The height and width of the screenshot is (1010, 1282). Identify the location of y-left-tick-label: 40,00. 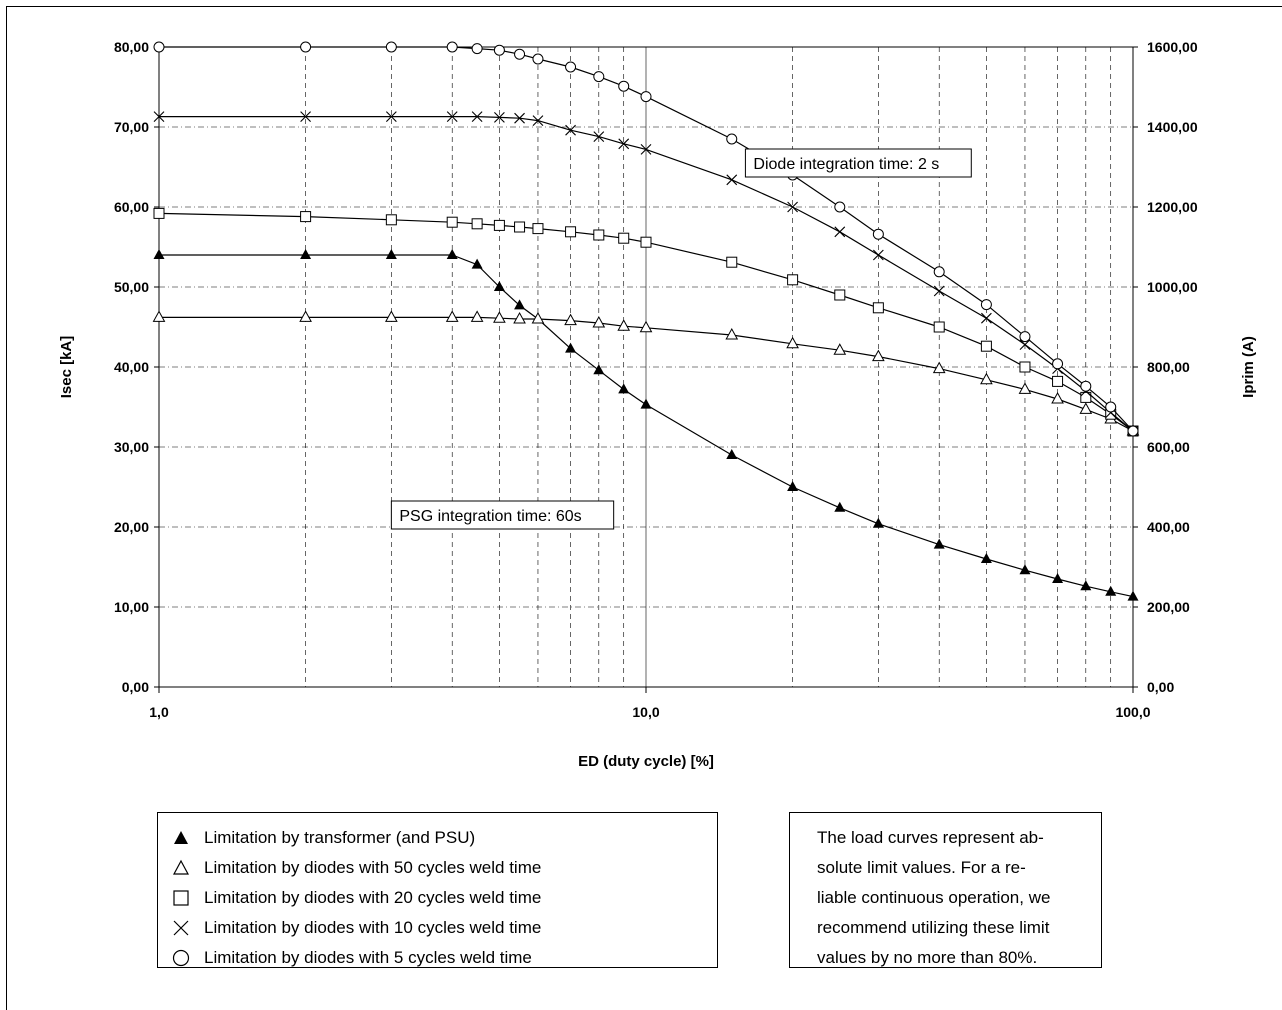
(131, 367).